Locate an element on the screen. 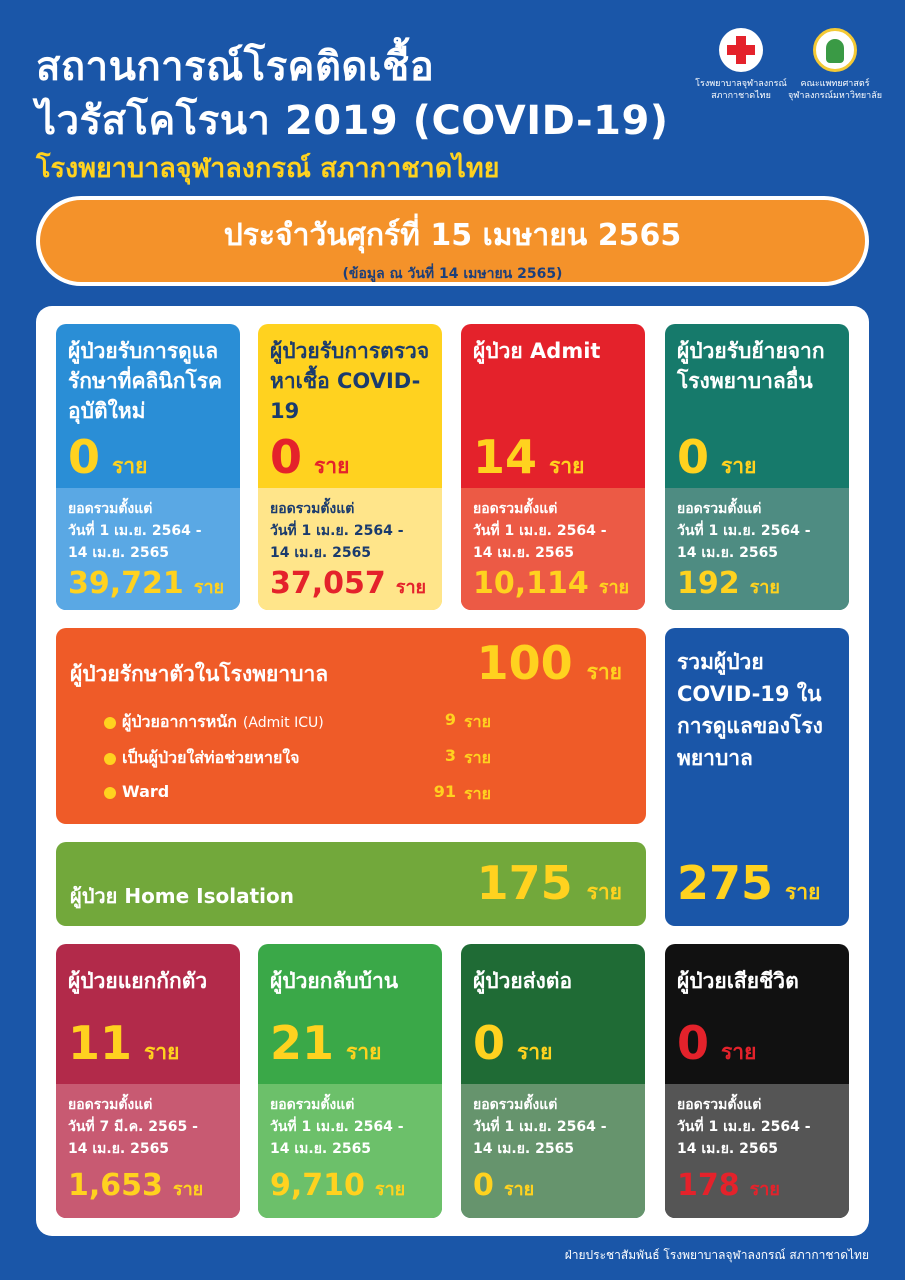 Image resolution: width=905 pixels, height=1280 pixels. card-title: ผู้ป่วยรับย้ายจากโรงพยาบาลอื่น is located at coordinates (751, 366).